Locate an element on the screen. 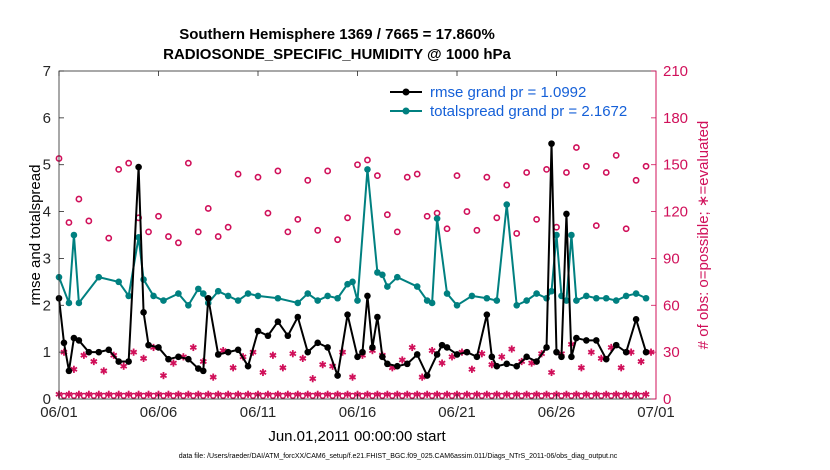  x-tick-label: 06/26 is located at coordinates (557, 412).